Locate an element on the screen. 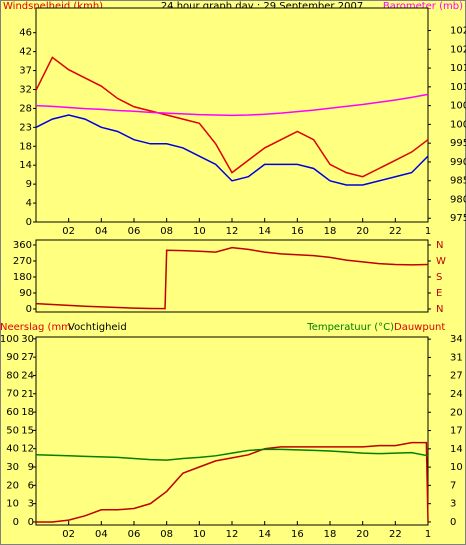 The height and width of the screenshot is (545, 466). y2-tick-label: 1015 is located at coordinates (458, 68).